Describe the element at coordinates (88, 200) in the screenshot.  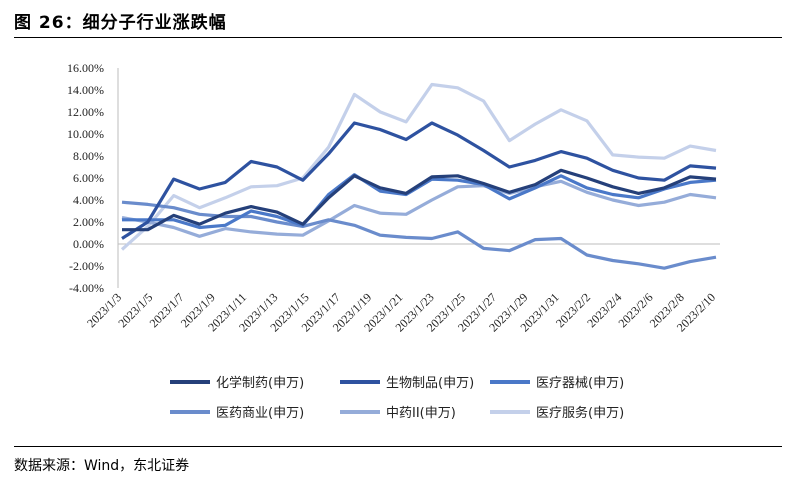
I see `y-tick-label: 4.00%` at that location.